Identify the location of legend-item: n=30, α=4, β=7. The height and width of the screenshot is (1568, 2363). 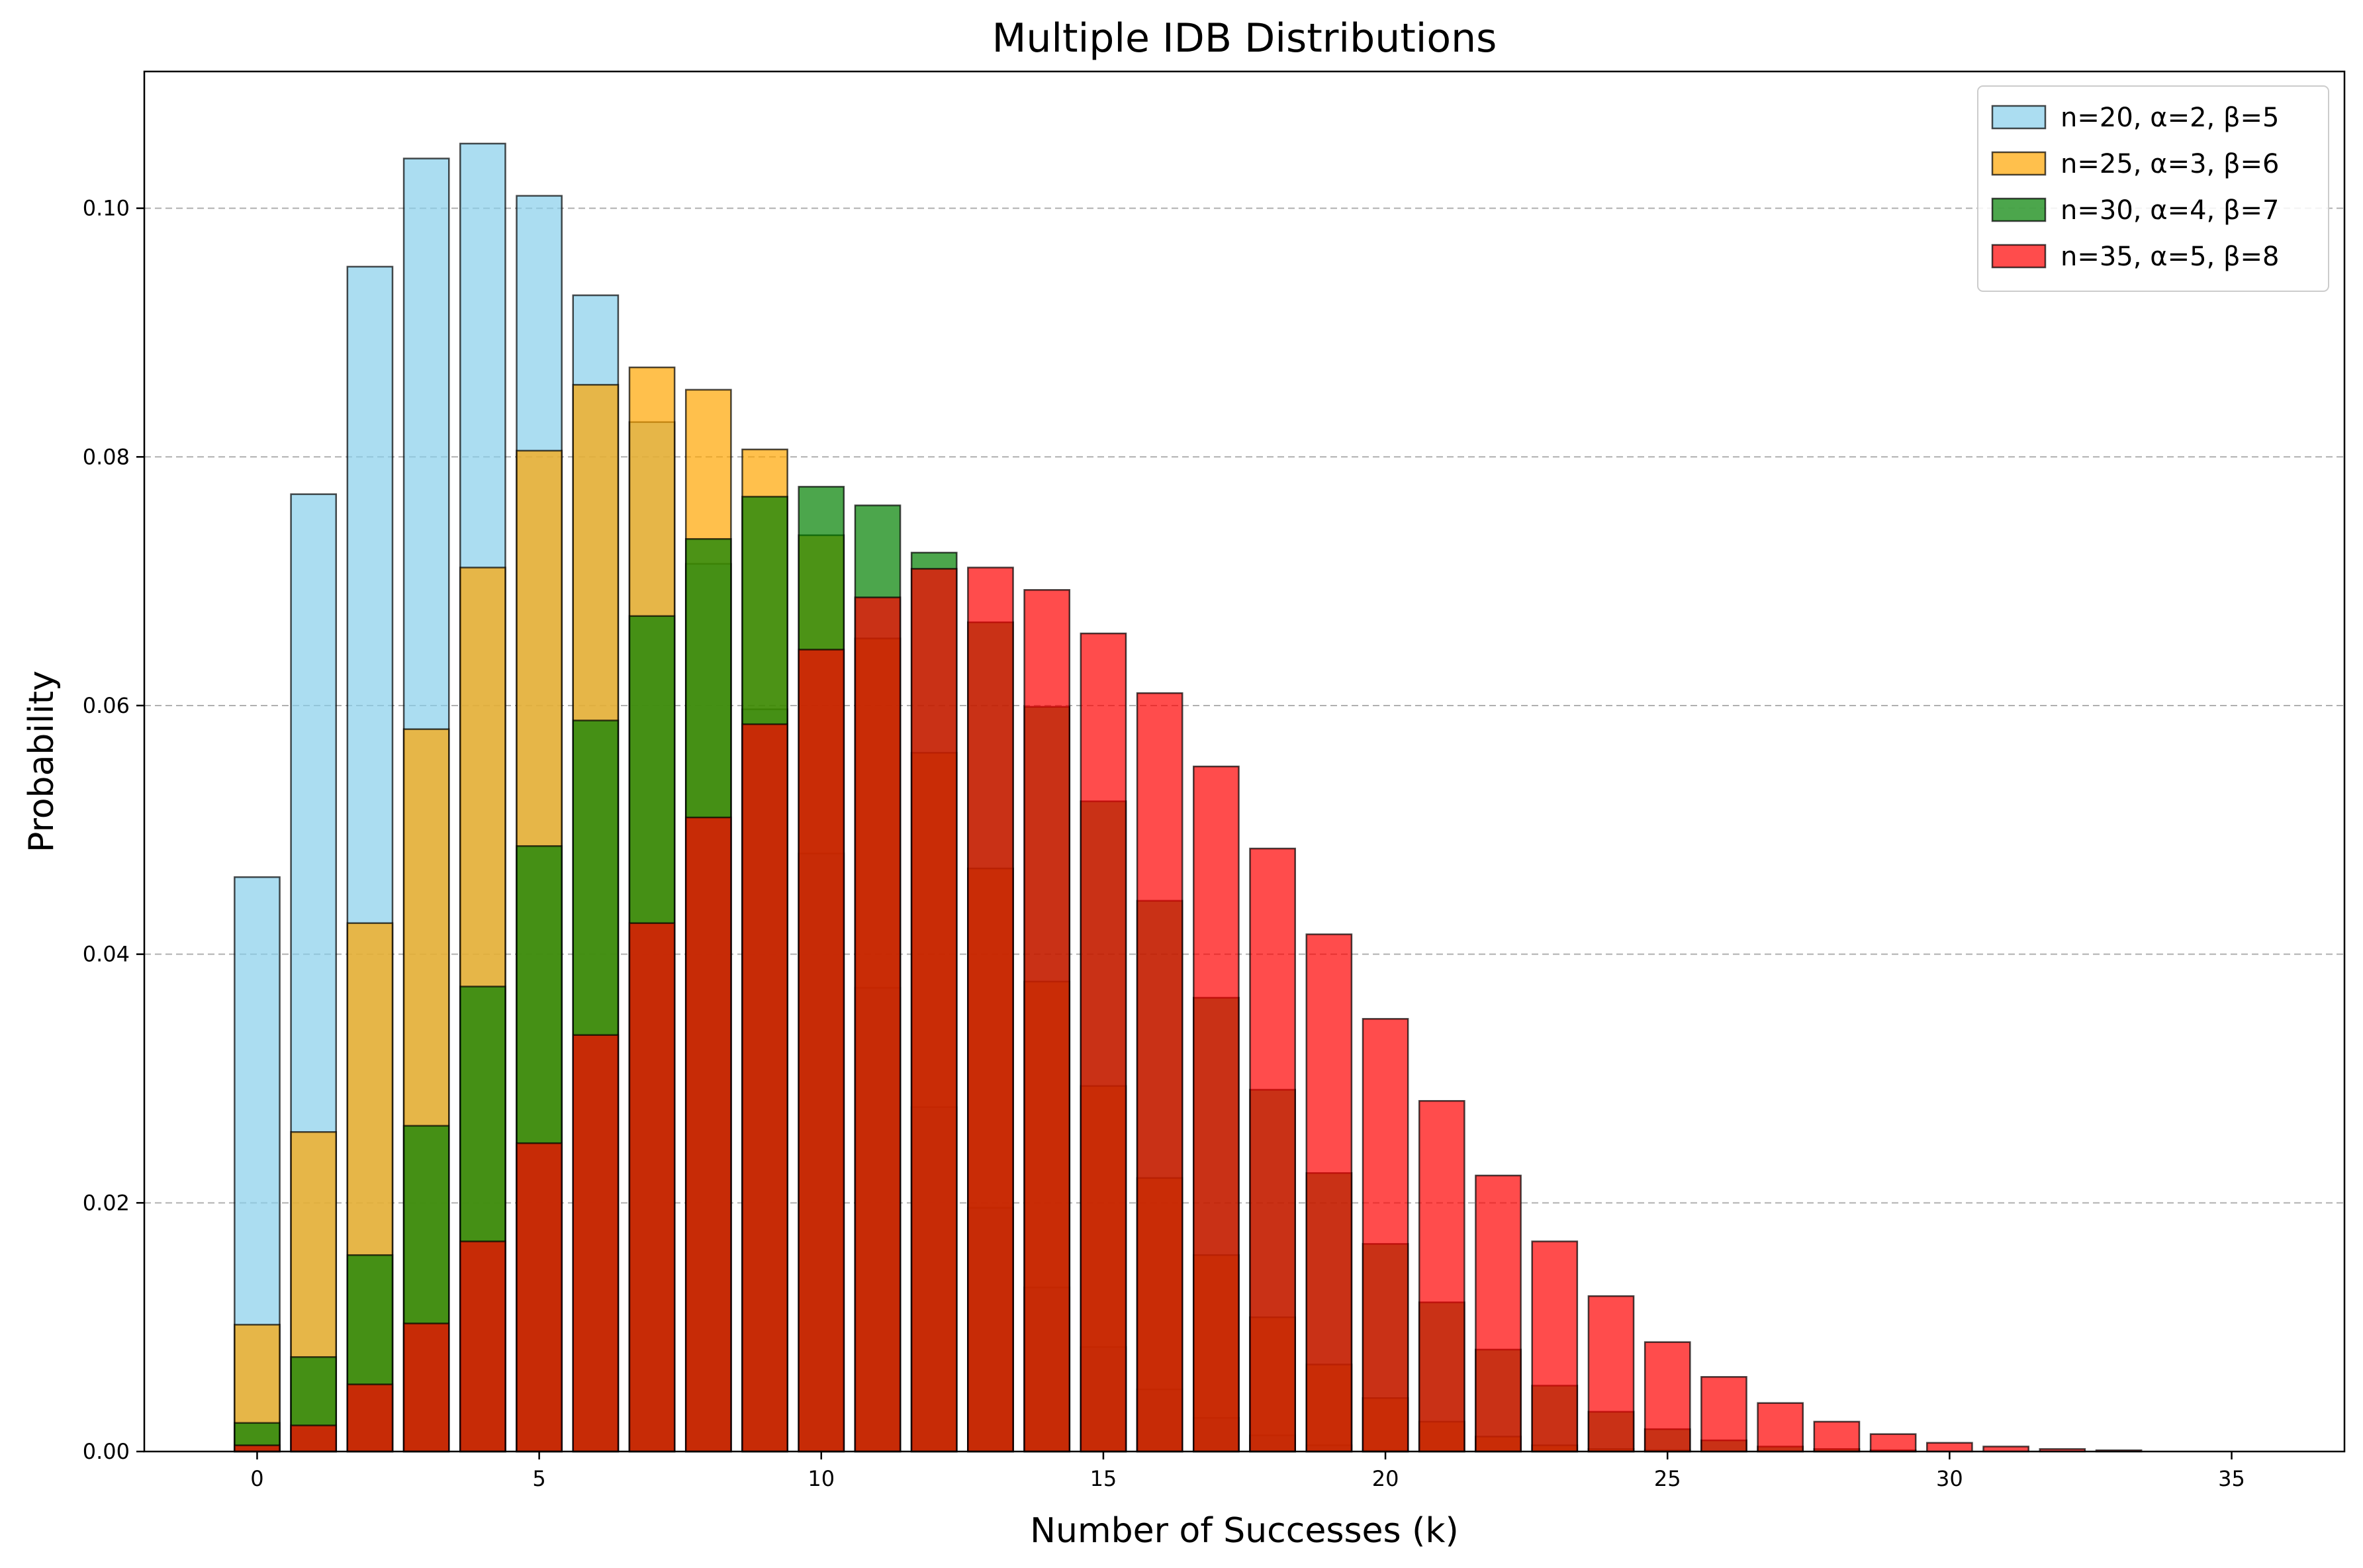
(2135, 210).